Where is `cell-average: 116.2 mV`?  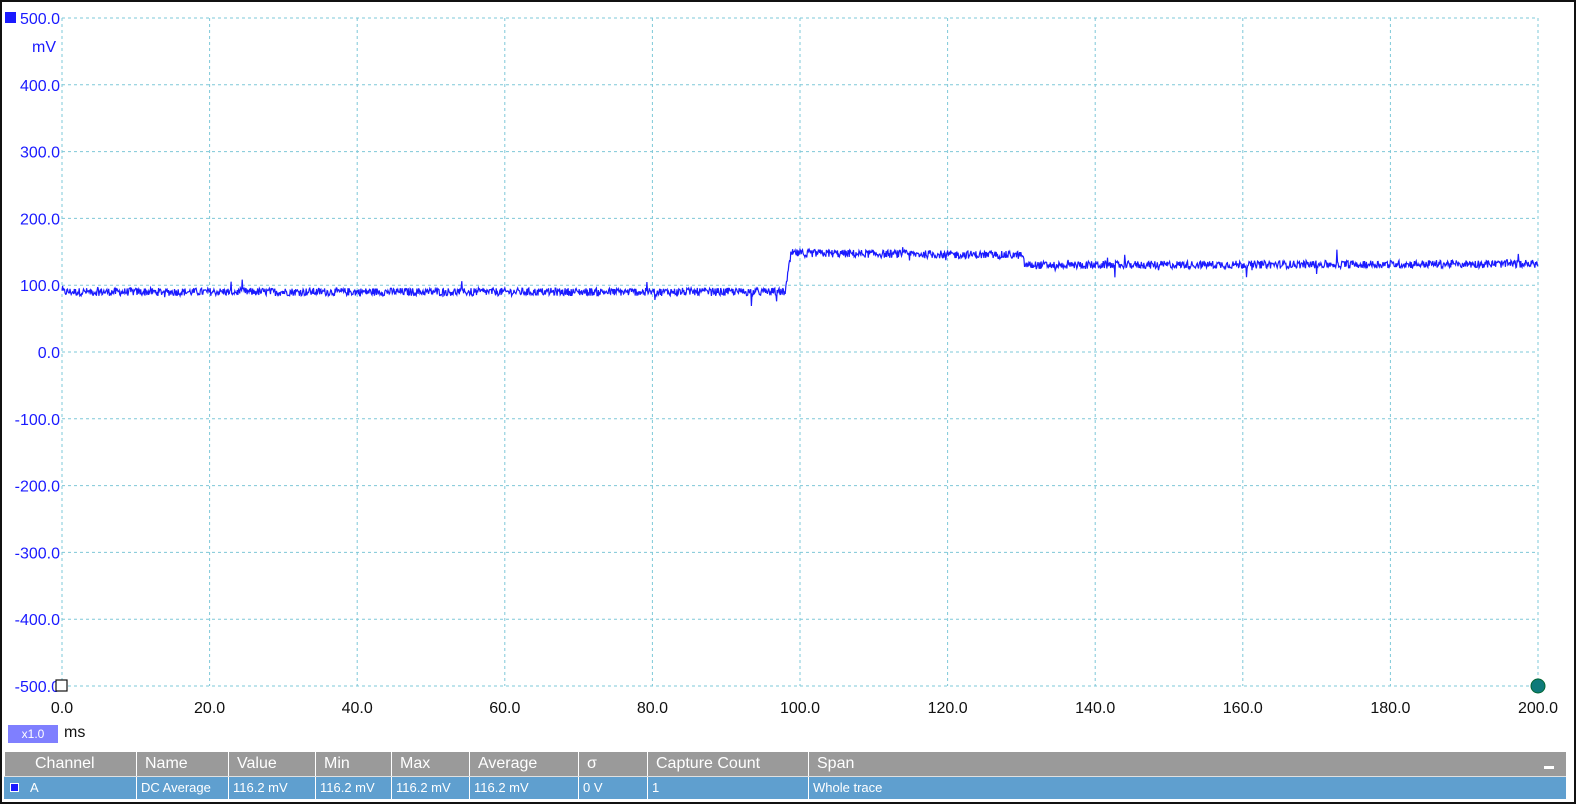 cell-average: 116.2 mV is located at coordinates (523, 788).